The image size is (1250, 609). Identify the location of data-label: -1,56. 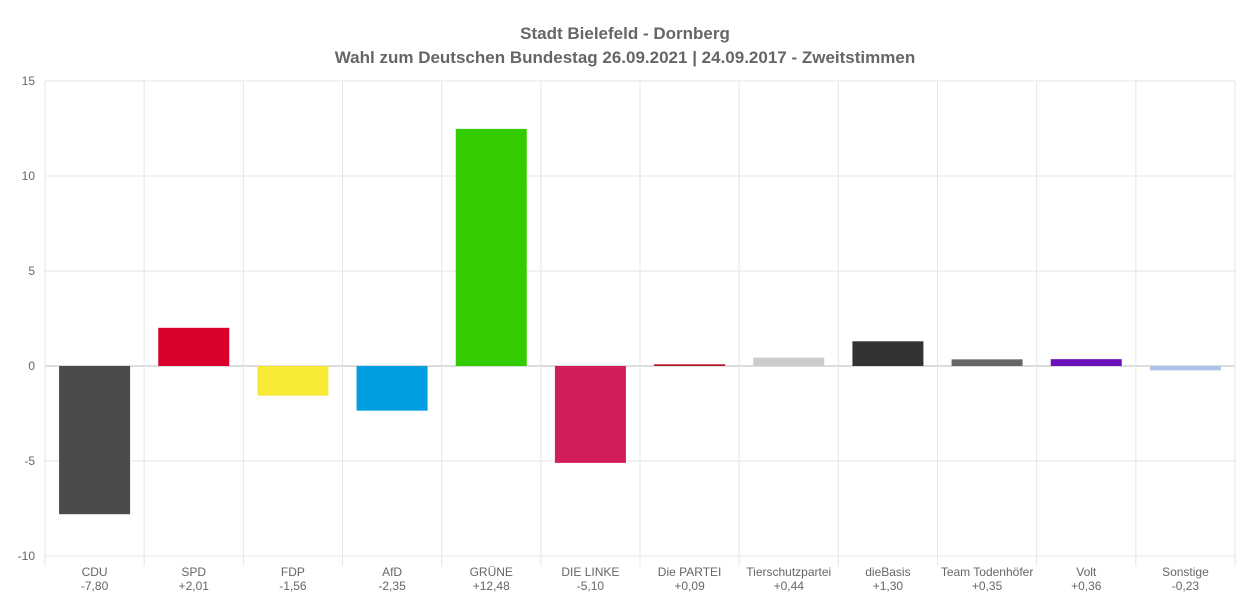
(293, 586).